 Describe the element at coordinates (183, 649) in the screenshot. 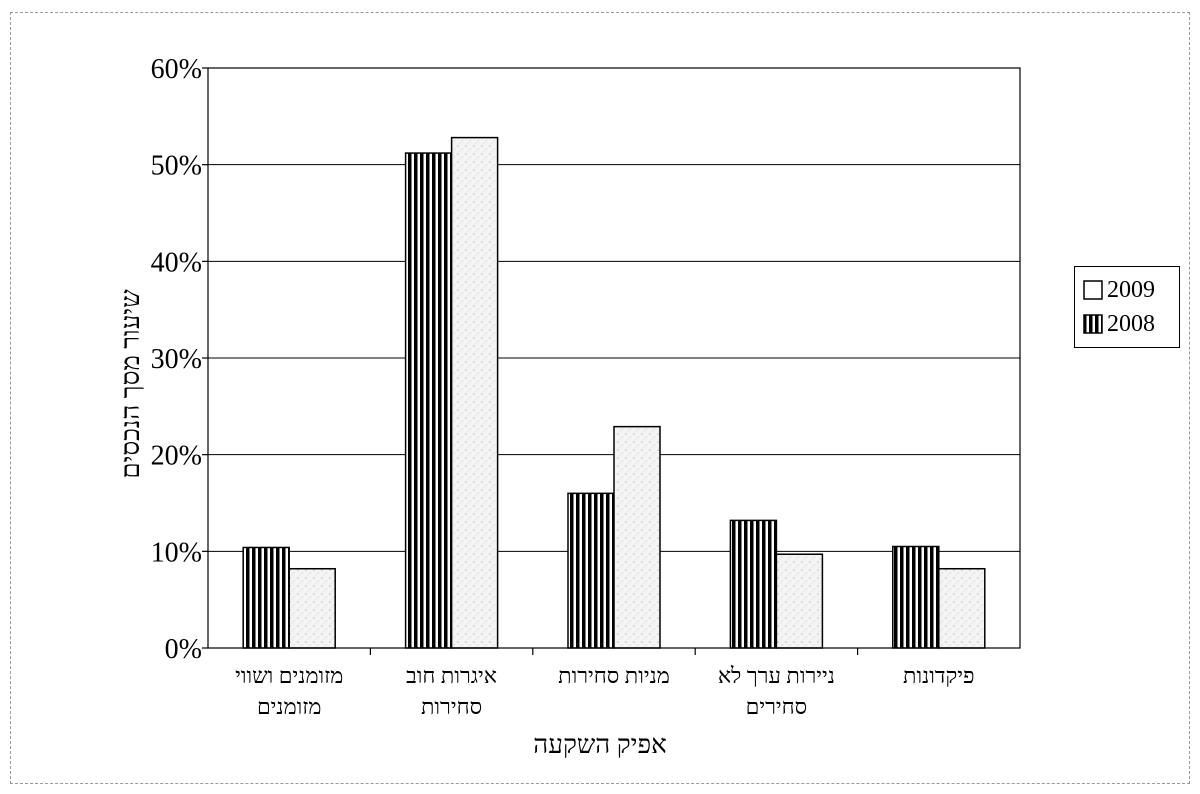

I see `y-tick-label: 0%` at that location.